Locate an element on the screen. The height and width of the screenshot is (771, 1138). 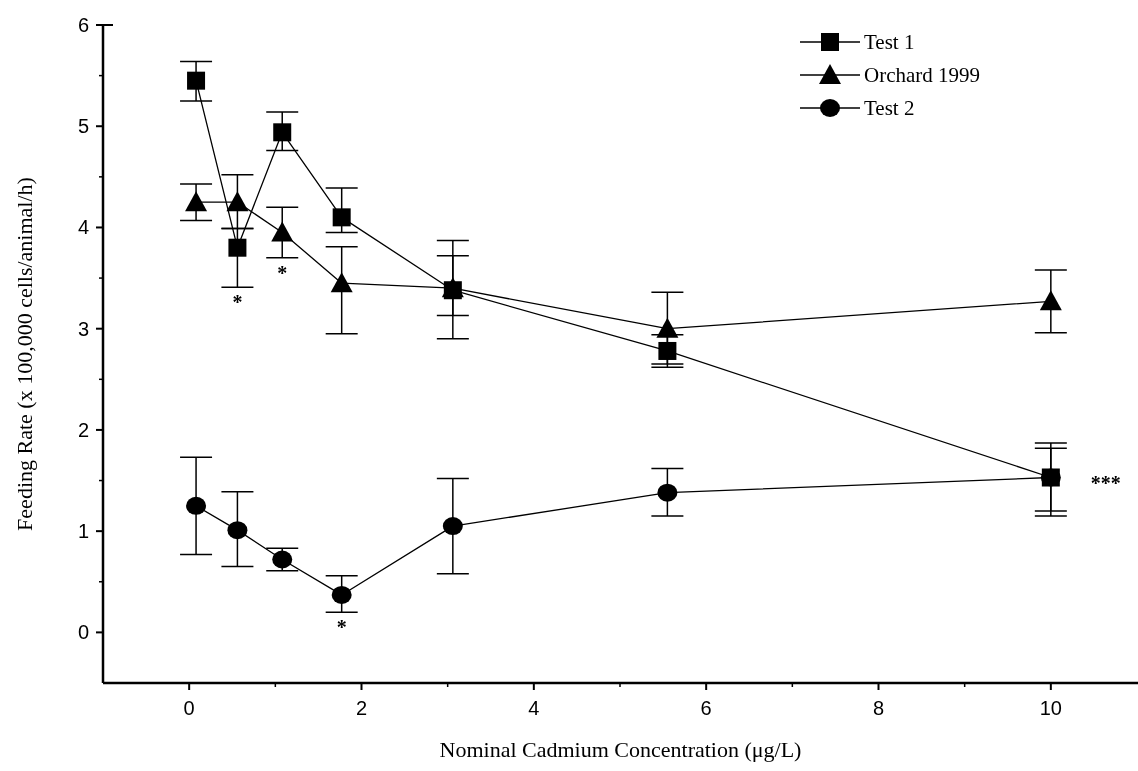
legend-label: Orchard 1999 is located at coordinates (922, 75).